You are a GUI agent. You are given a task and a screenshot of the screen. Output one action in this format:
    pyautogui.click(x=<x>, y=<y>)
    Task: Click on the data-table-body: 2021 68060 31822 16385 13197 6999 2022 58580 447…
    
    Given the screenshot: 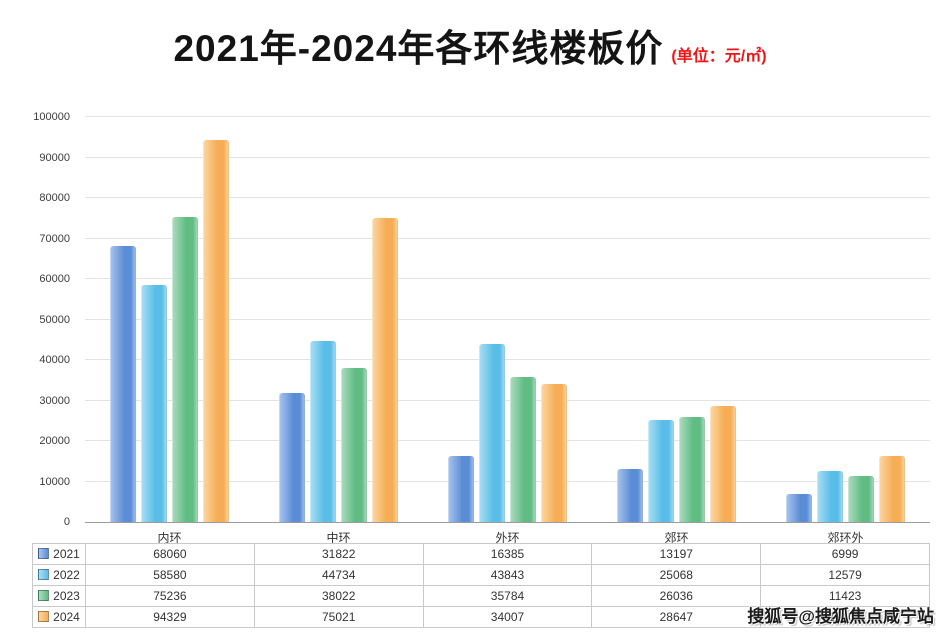 What is the action you would take?
    pyautogui.click(x=481, y=585)
    